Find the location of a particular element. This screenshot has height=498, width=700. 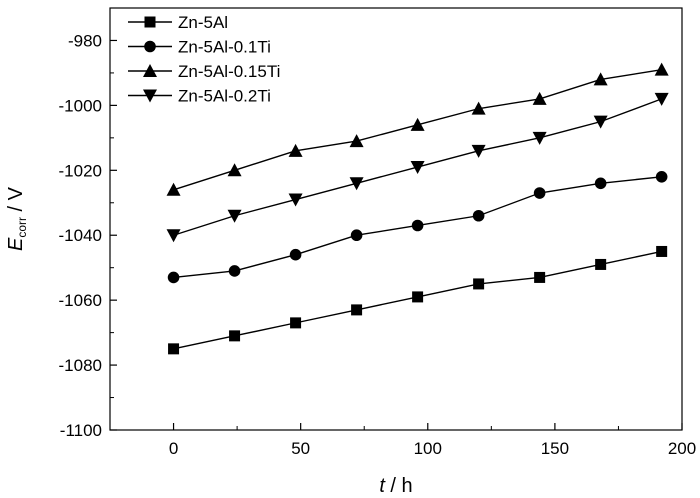

y-axis-unit: / V is located at coordinates (16, 201).